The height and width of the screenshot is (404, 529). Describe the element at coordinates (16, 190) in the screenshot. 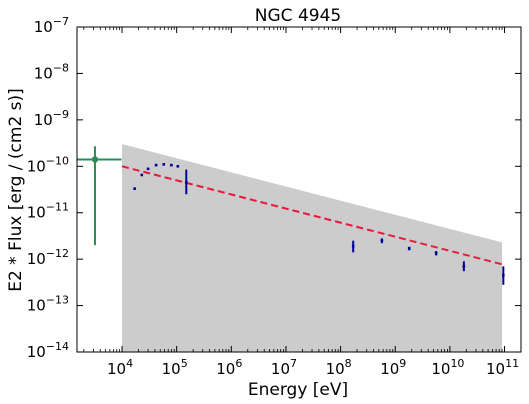

I see `y-axis-label: E2 * Flux [erg / (cm2 s)]` at that location.